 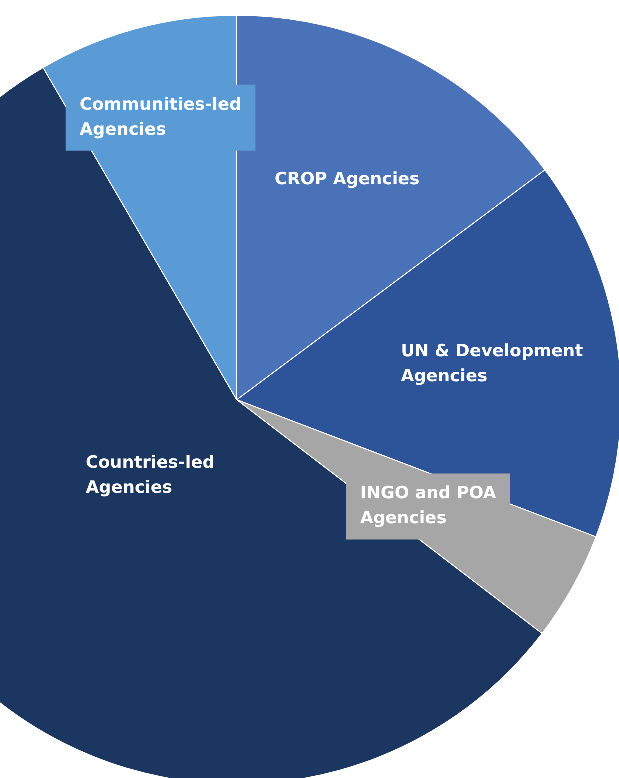 What do you see at coordinates (161, 117) in the screenshot?
I see `slice-label: Communities-led Agencies` at bounding box center [161, 117].